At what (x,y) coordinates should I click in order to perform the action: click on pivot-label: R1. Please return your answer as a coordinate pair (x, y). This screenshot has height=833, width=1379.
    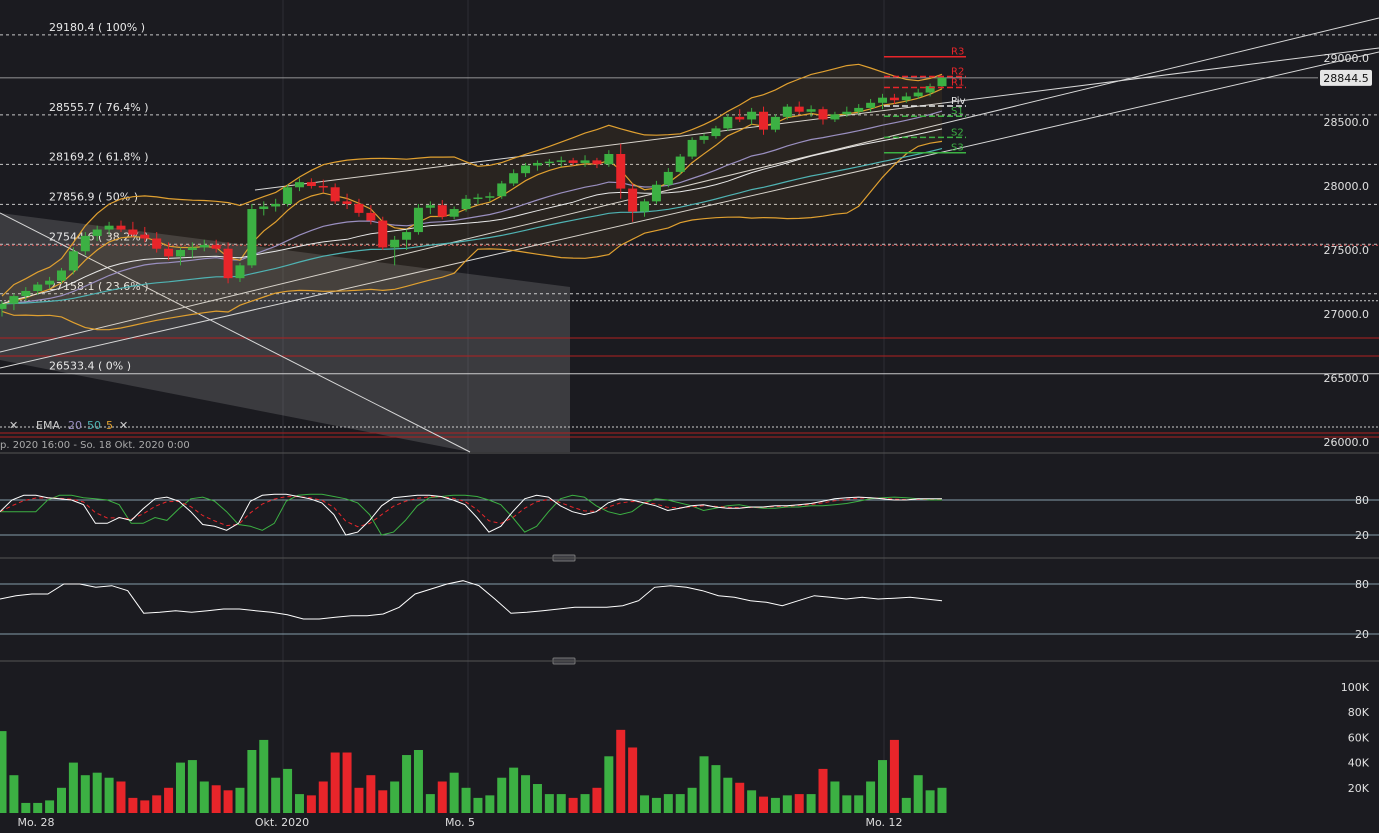
    Looking at the image, I should click on (957, 82).